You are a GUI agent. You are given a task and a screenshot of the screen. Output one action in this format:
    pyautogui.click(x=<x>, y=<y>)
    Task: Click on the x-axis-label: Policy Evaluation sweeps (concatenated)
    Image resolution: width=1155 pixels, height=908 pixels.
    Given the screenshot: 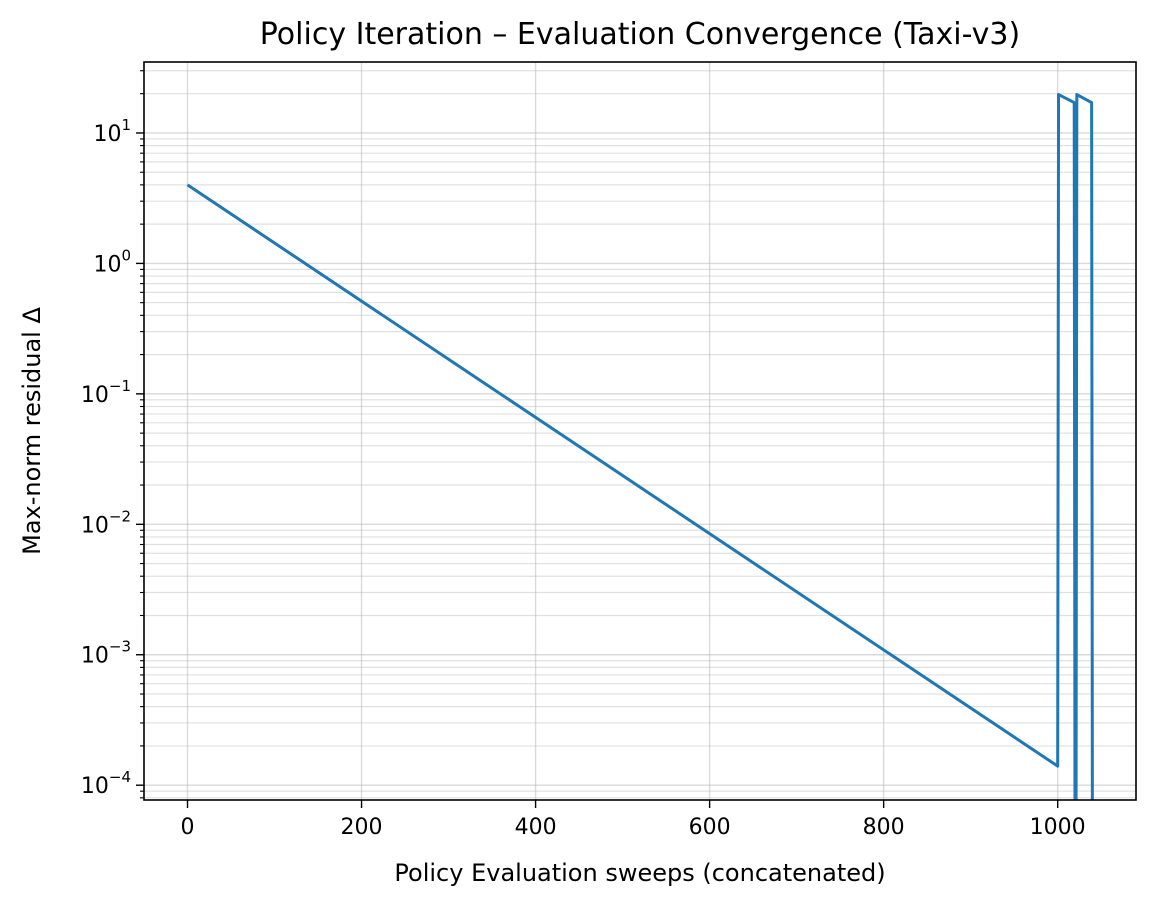 What is the action you would take?
    pyautogui.click(x=639, y=873)
    